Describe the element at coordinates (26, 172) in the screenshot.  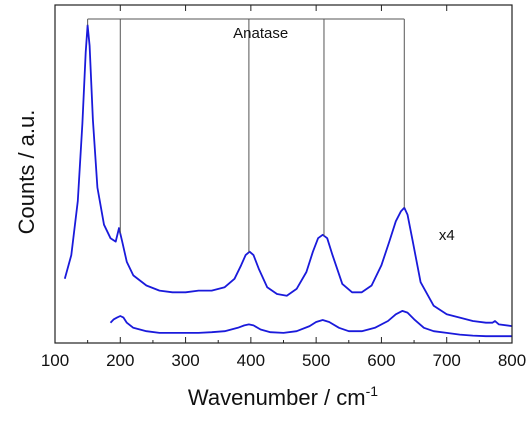
I see `y-axis-title: Counts / a.u.` at that location.